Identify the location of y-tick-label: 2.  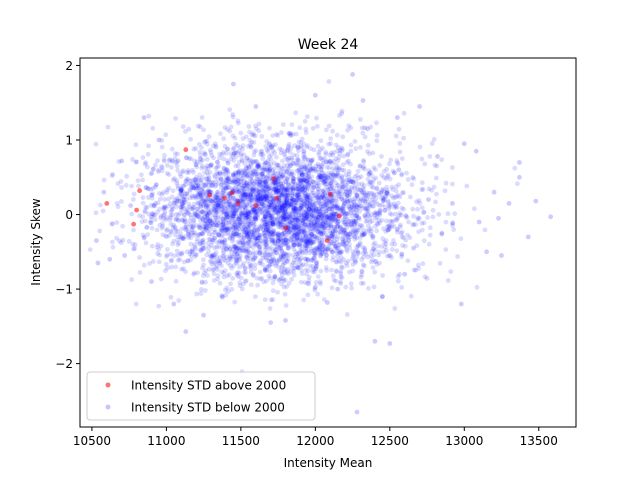
(69, 66).